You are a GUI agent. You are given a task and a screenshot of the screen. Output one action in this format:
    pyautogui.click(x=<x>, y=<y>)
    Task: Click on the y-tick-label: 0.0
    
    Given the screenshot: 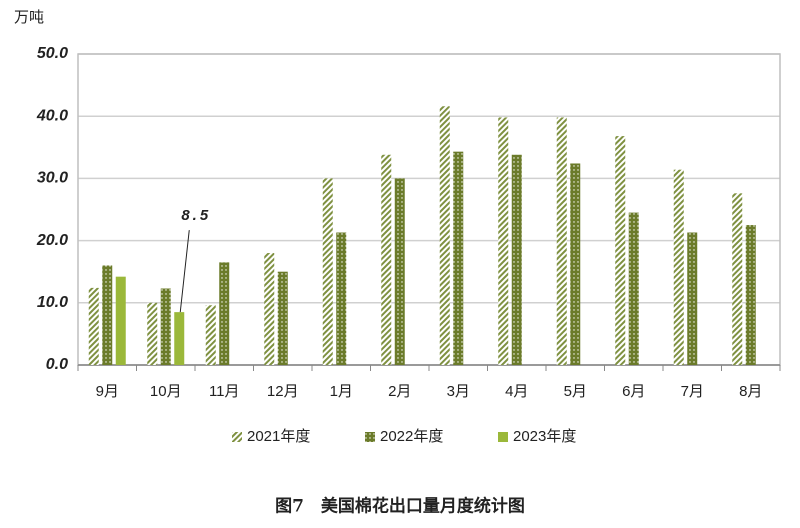 What is the action you would take?
    pyautogui.click(x=57, y=364)
    